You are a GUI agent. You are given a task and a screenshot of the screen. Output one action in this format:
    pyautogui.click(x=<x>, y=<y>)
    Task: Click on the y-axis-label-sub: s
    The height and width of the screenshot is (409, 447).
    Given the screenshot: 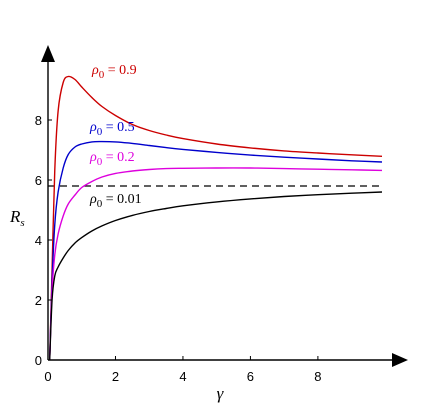 What is the action you would take?
    pyautogui.click(x=22, y=223)
    